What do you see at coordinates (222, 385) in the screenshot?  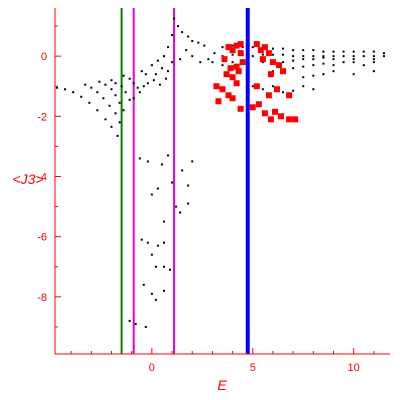 I see `x-axis-title: E` at bounding box center [222, 385].